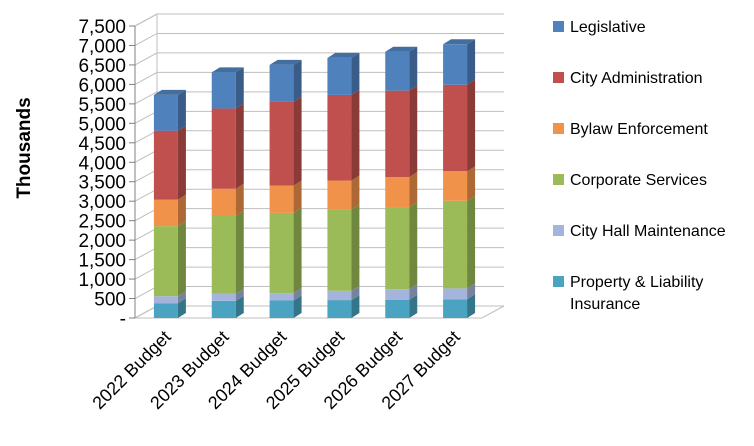 The width and height of the screenshot is (754, 446). I want to click on legend-item: Bylaw Enforcement, so click(630, 129).